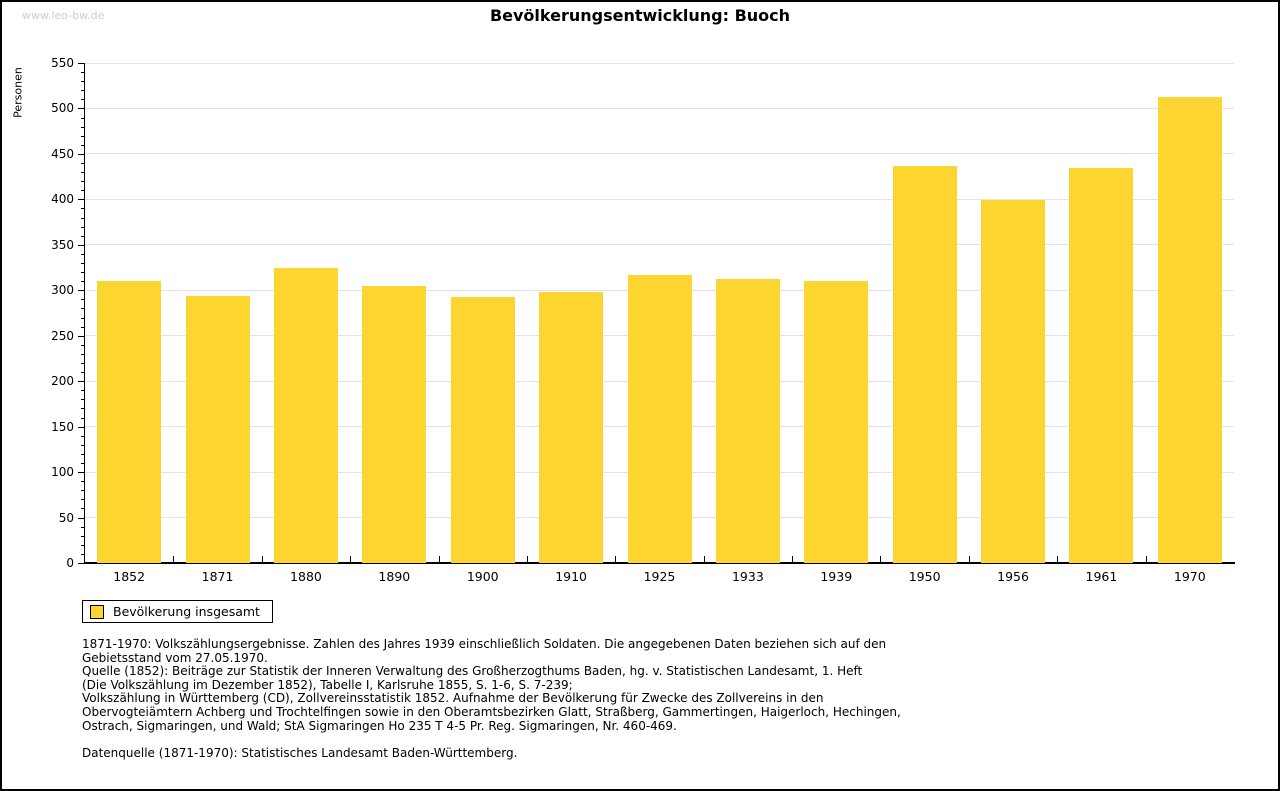  I want to click on chart-title: Bevölkerungsentwicklung: Buoch, so click(640, 15).